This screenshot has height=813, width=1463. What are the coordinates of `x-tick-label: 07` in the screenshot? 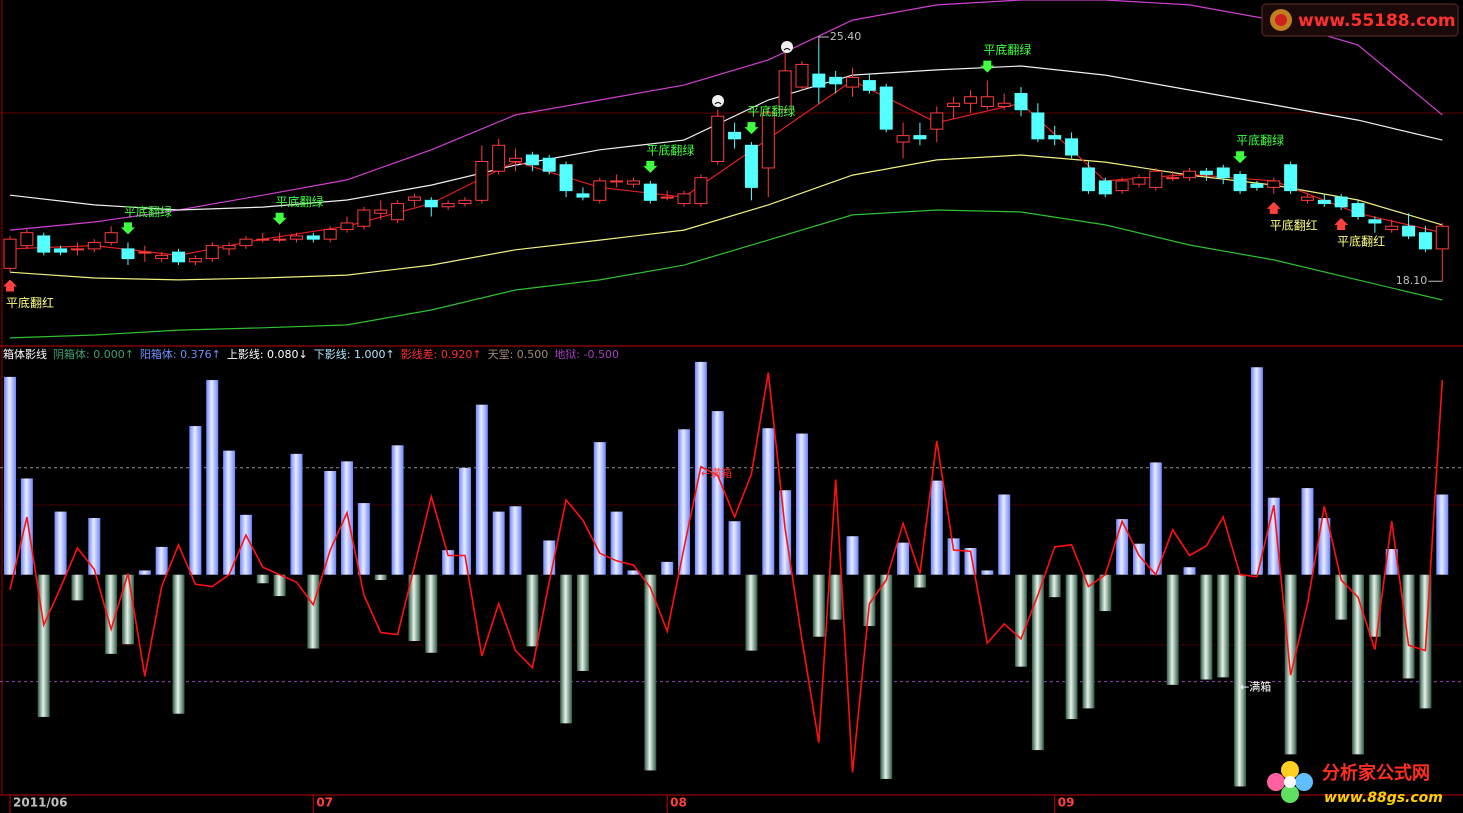 It's located at (324, 803).